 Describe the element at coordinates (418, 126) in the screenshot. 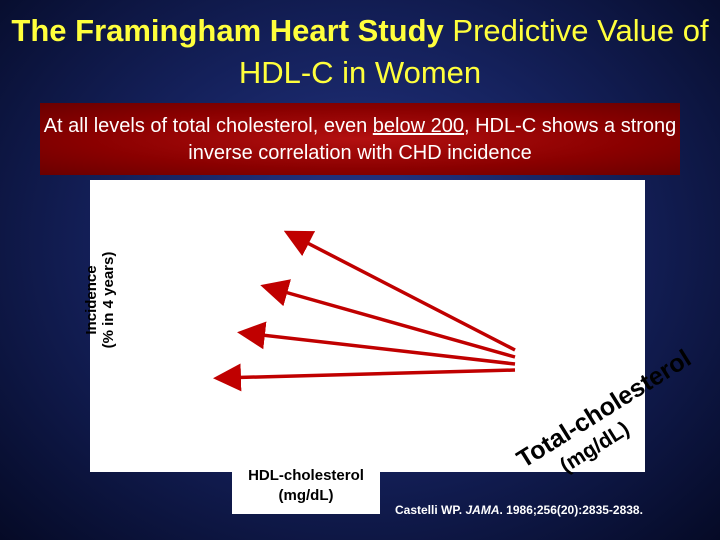

I see `banner-underlined: below 200` at that location.